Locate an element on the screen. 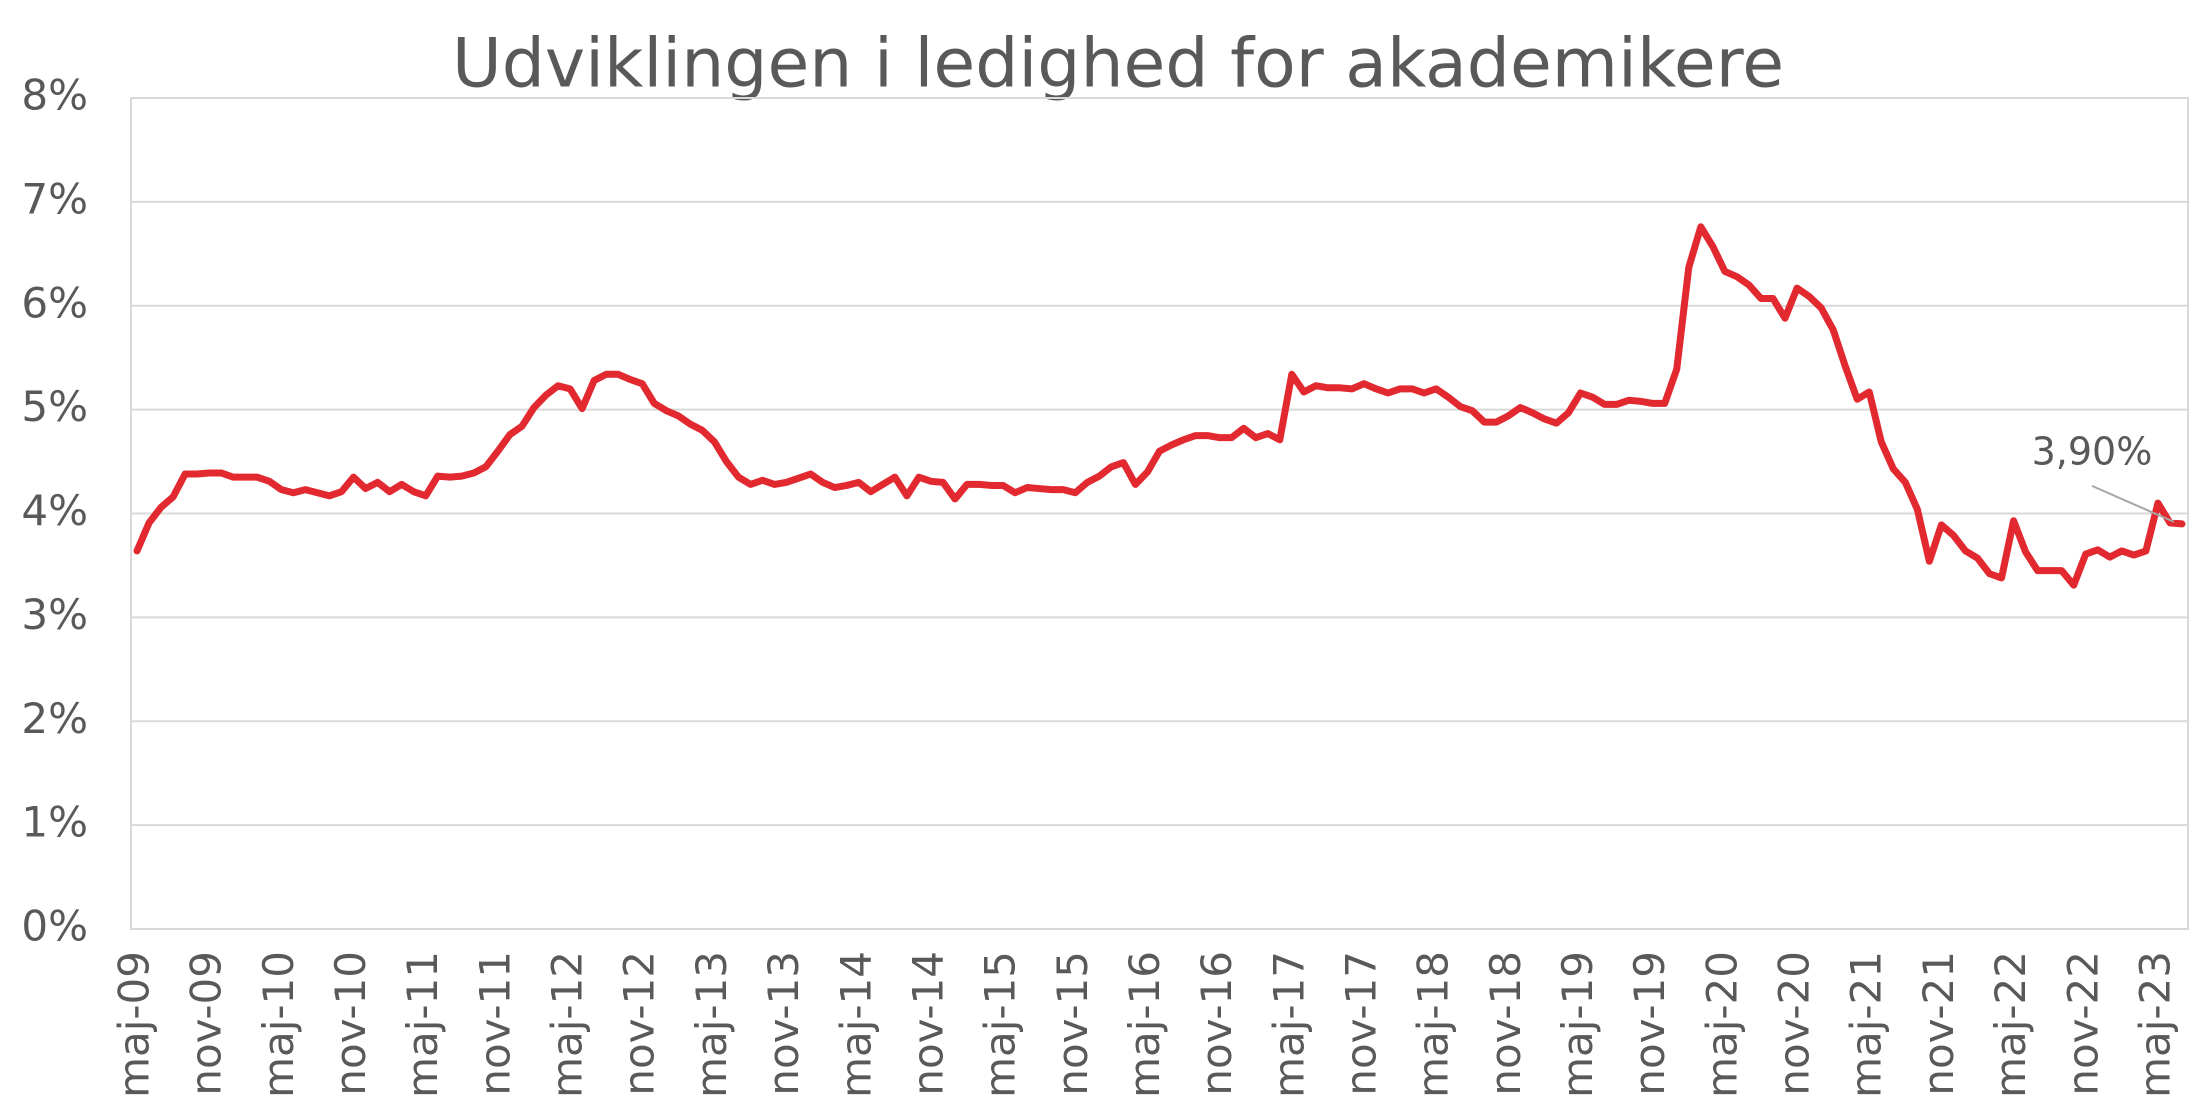 The height and width of the screenshot is (1119, 2209). x-tick-label: maj-20 is located at coordinates (1721, 1024).